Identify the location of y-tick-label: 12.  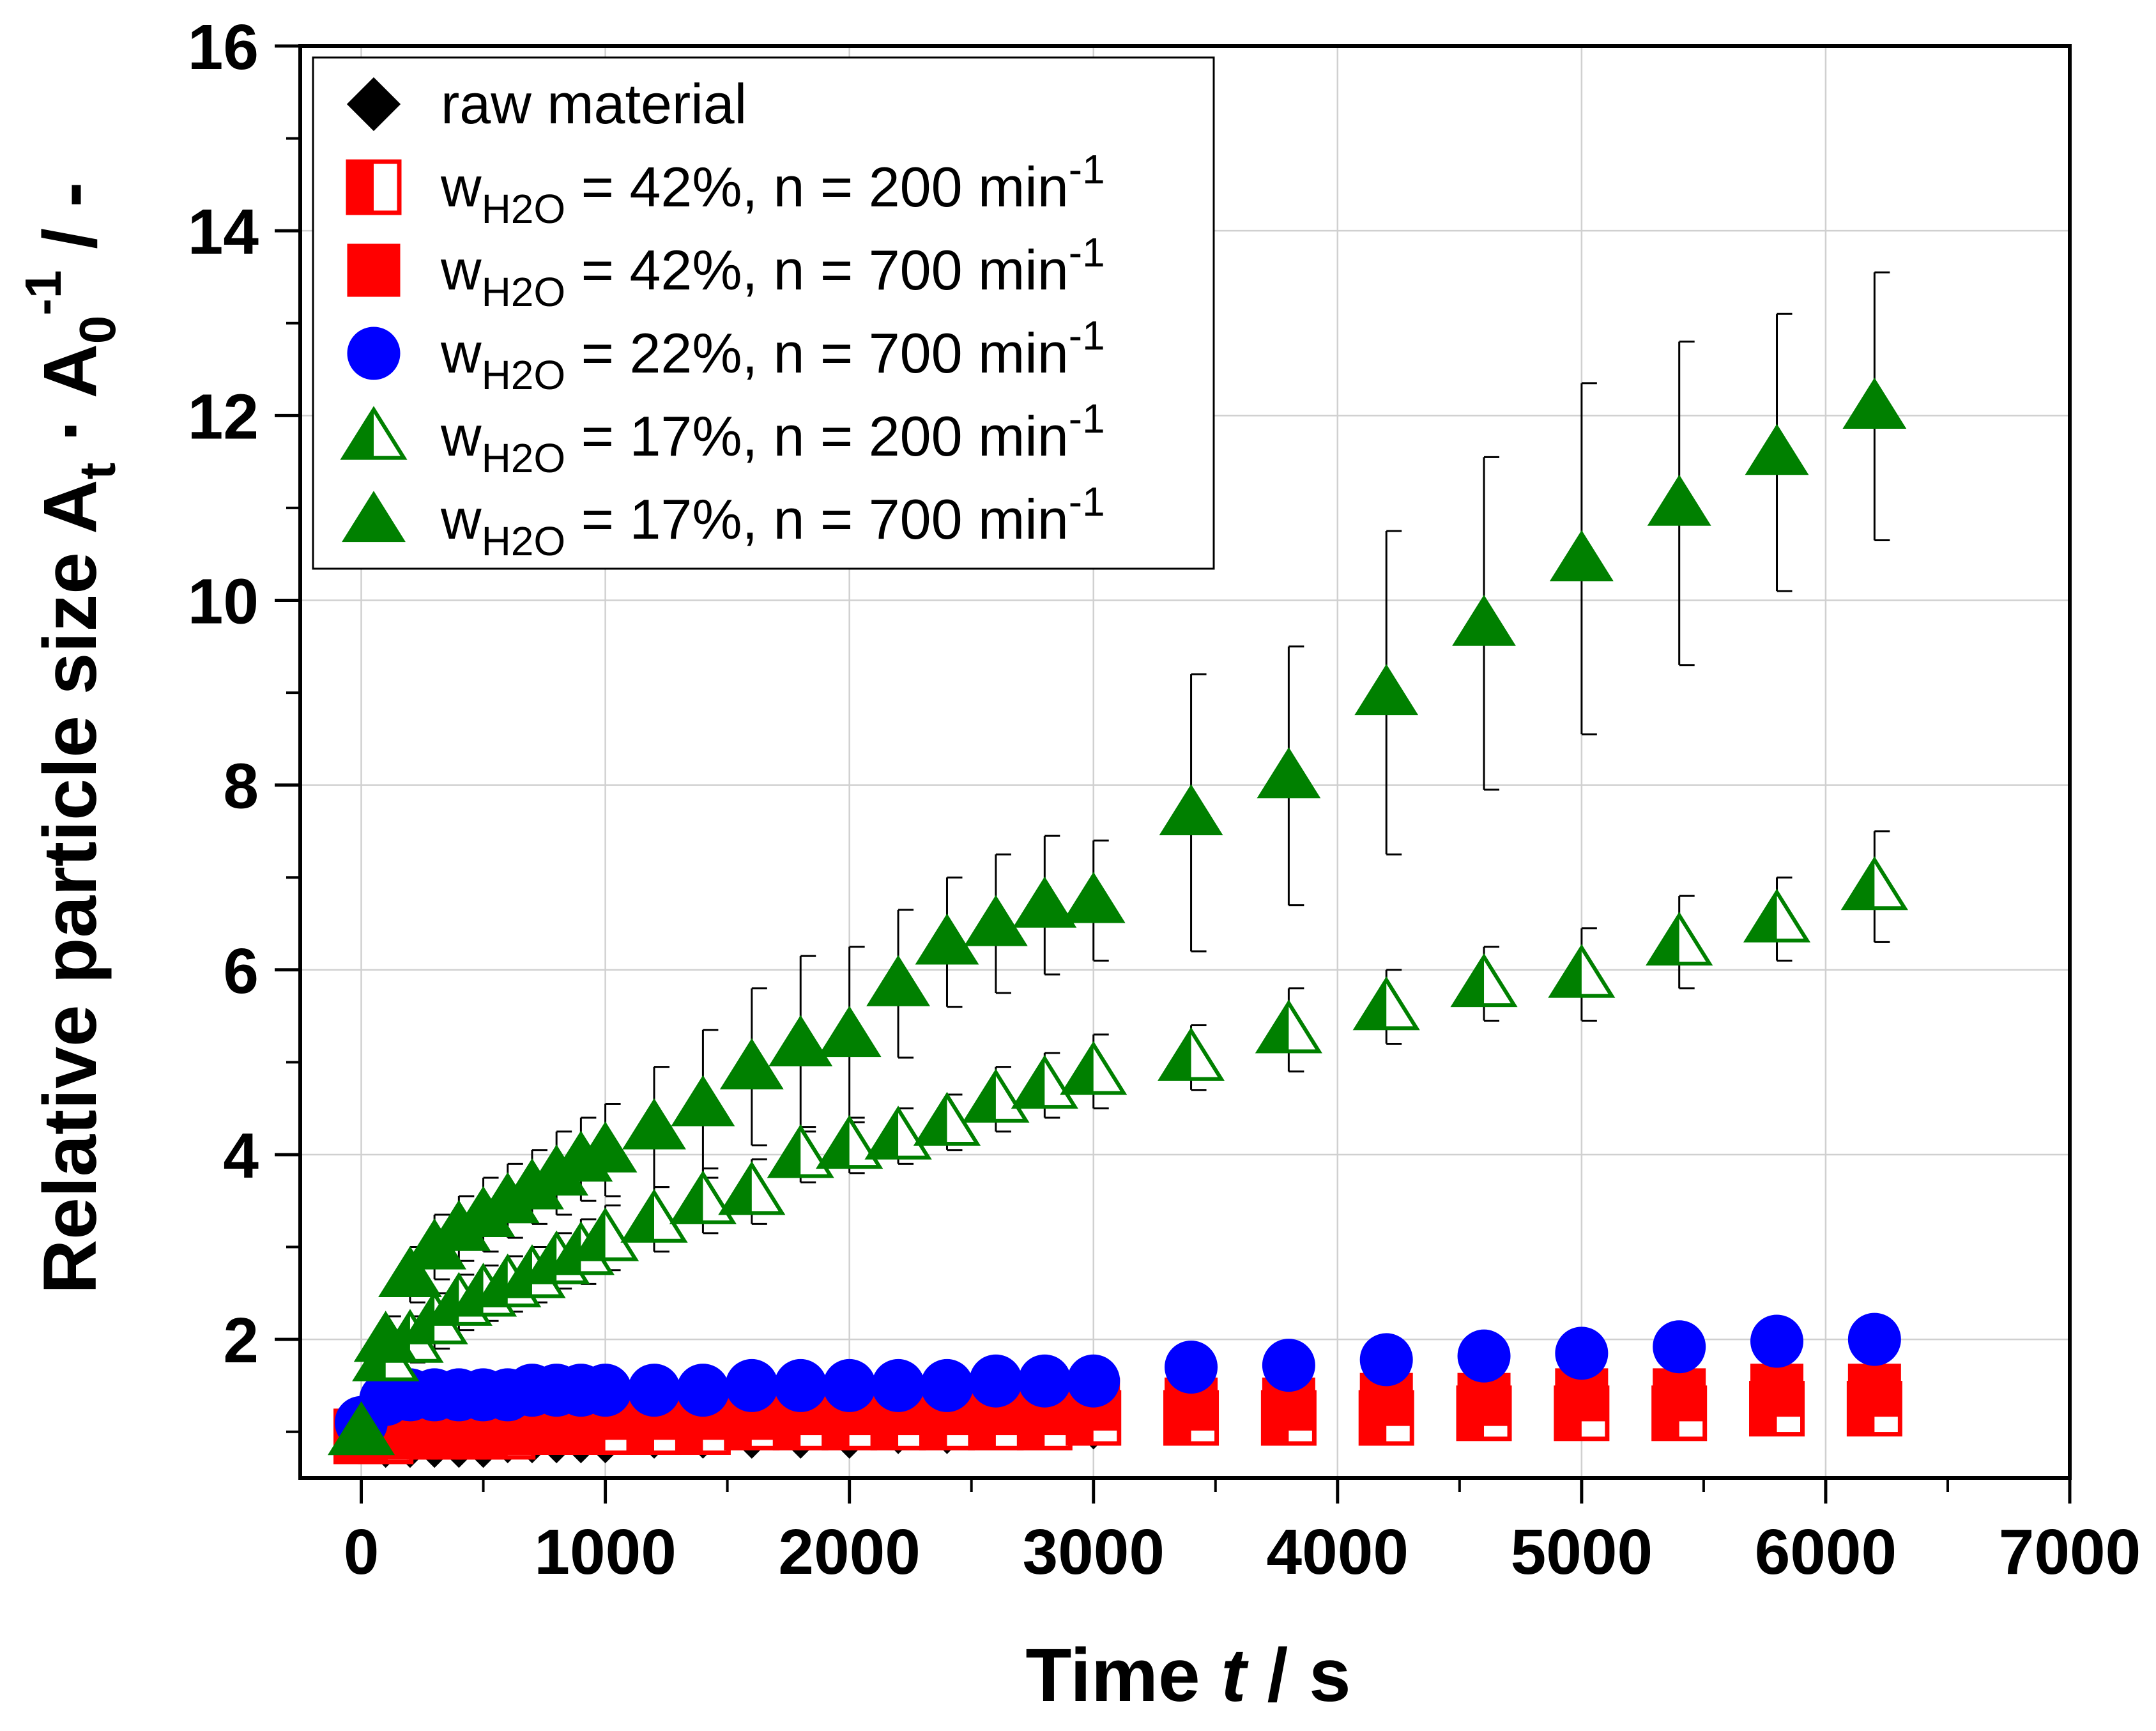
(224, 416).